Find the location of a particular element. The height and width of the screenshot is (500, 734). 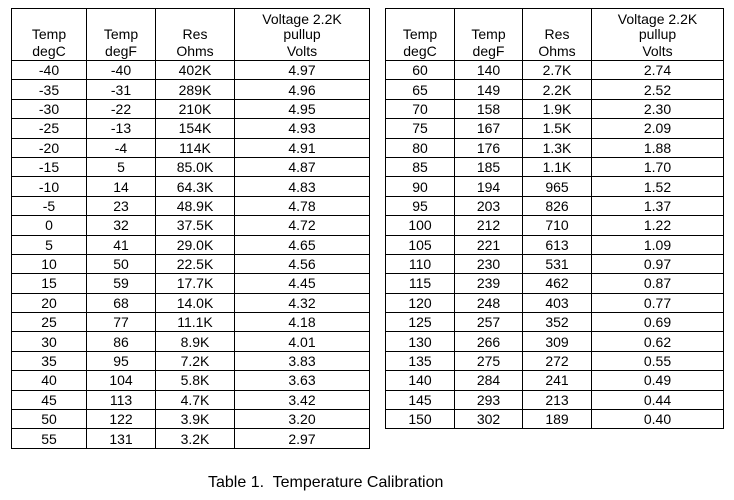

table-row: -5 23 48.9K 4.78 is located at coordinates (190, 206).